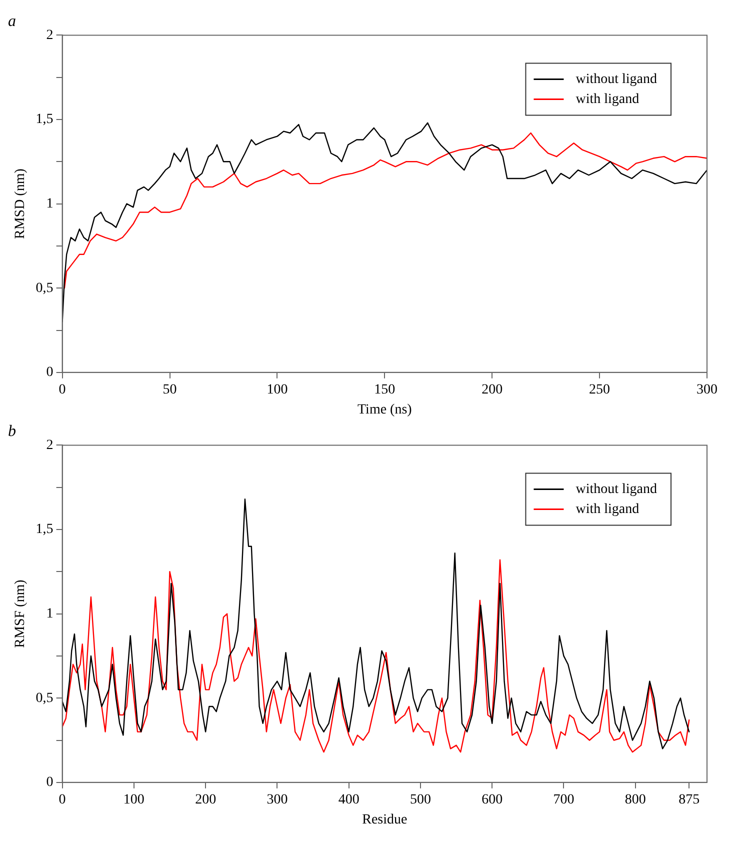 The height and width of the screenshot is (843, 739). I want to click on x-tick-label: 800, so click(635, 800).